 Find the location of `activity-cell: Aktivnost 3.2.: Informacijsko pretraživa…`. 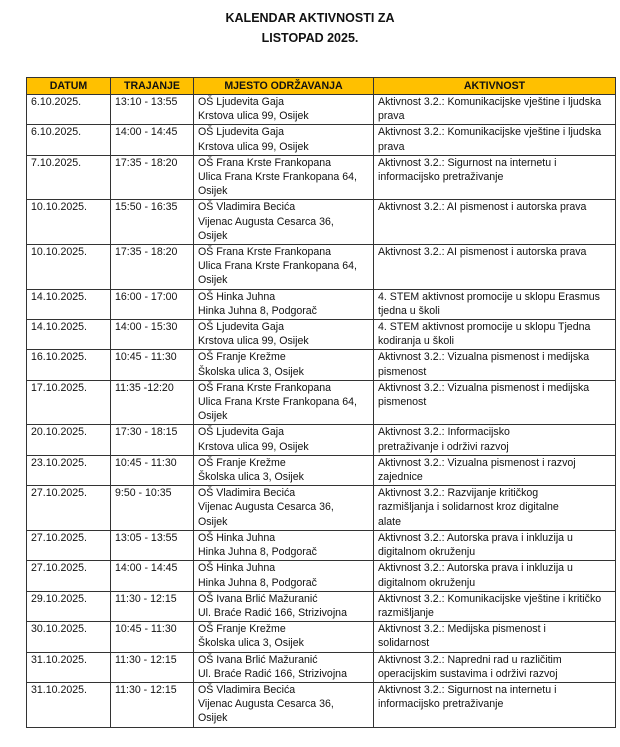

activity-cell: Aktivnost 3.2.: Informacijsko pretraživa… is located at coordinates (494, 440).